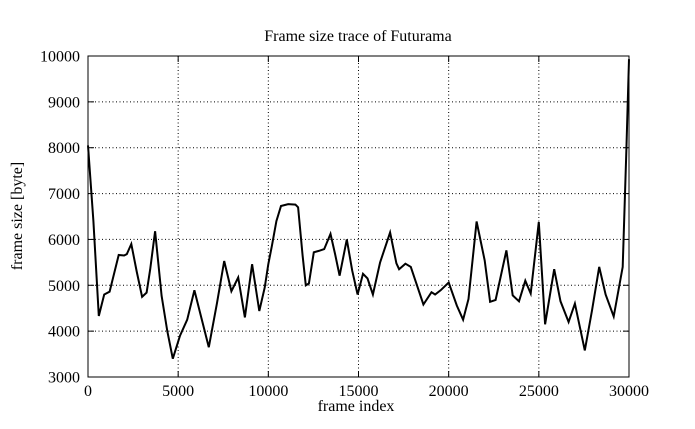 The image size is (695, 429). What do you see at coordinates (357, 36) in the screenshot?
I see `chart-title: Frame size trace of Futurama` at bounding box center [357, 36].